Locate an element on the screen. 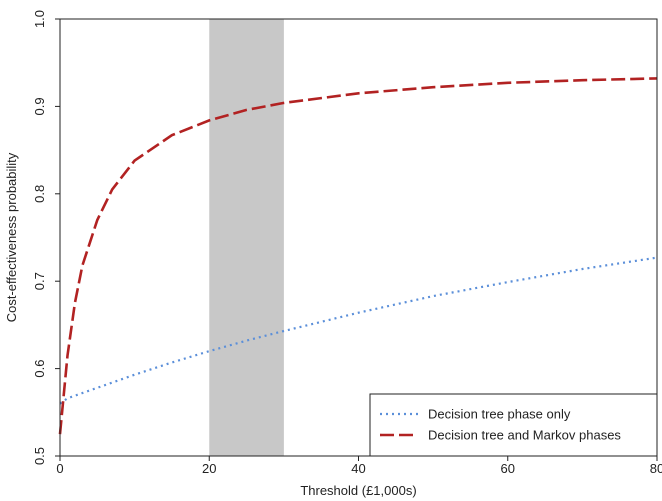 Image resolution: width=662 pixels, height=501 pixels. y-tick-label: 0.6 is located at coordinates (39, 369).